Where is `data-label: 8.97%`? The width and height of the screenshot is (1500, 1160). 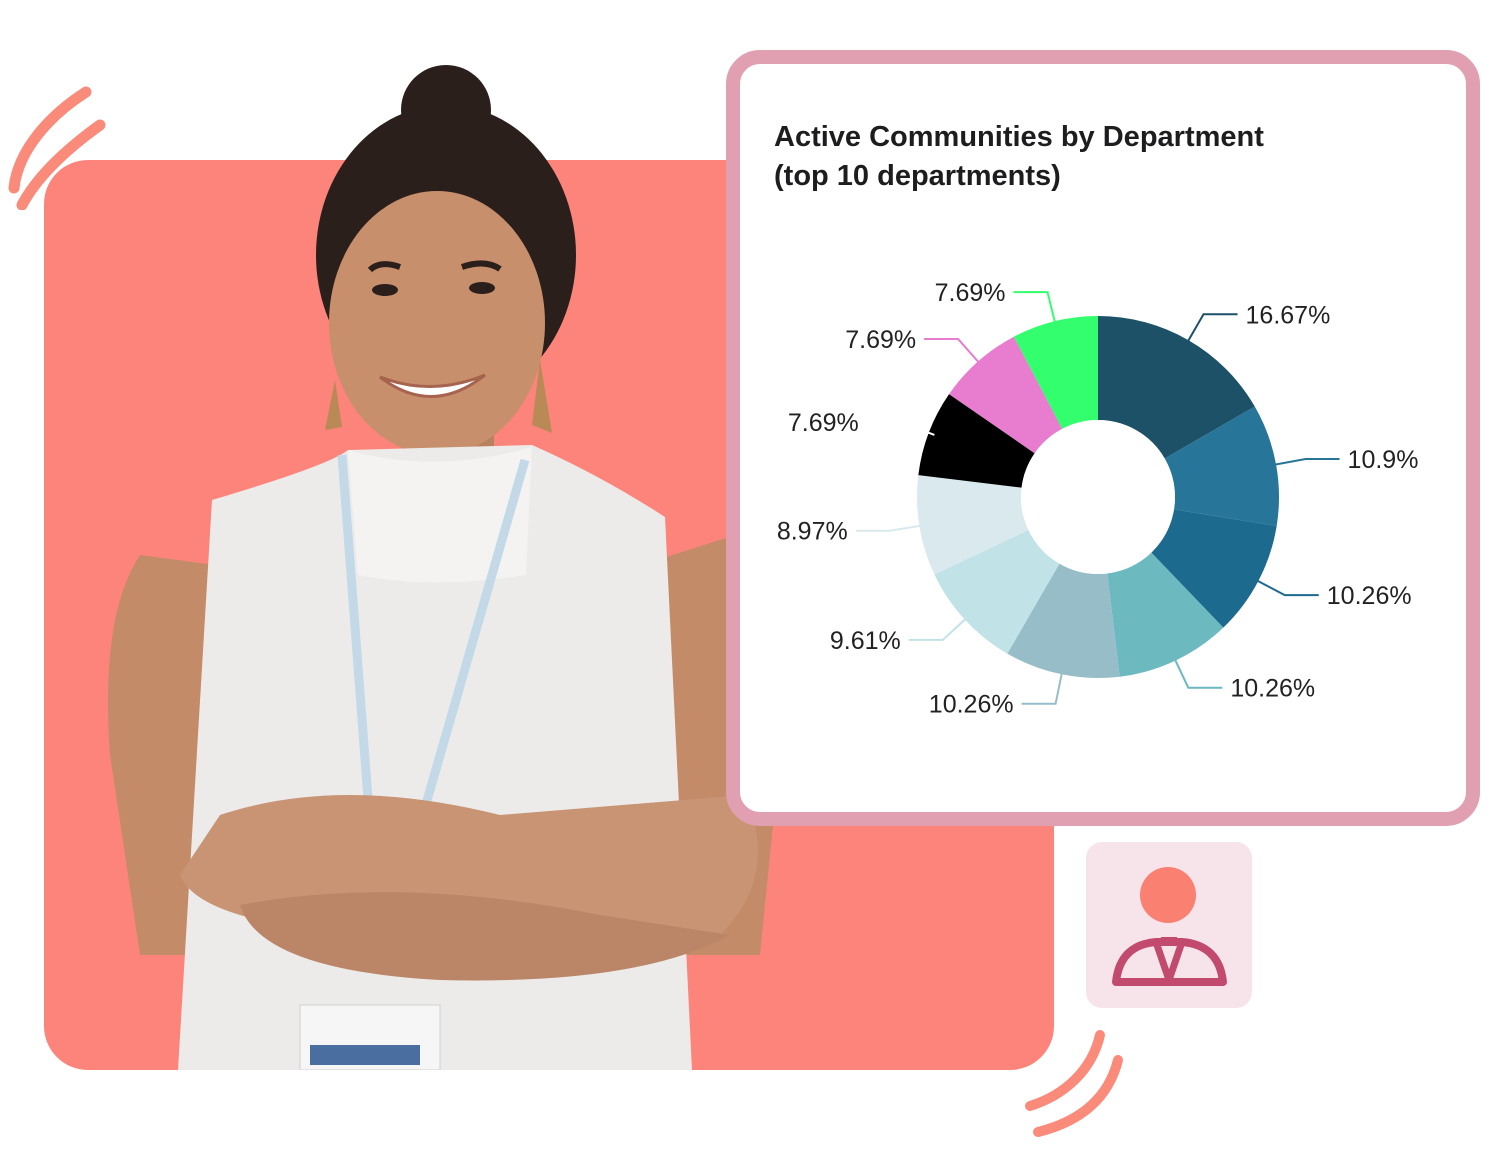
data-label: 8.97% is located at coordinates (812, 532).